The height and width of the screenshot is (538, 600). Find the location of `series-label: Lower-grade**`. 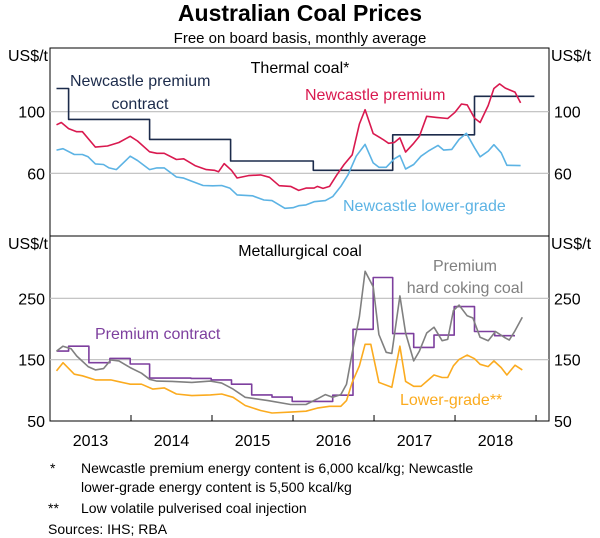

series-label: Lower-grade** is located at coordinates (451, 400).